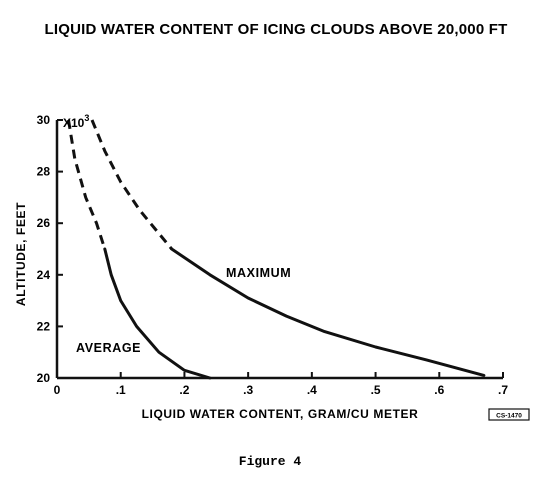  I want to click on x-tick-label: .4, so click(312, 390).